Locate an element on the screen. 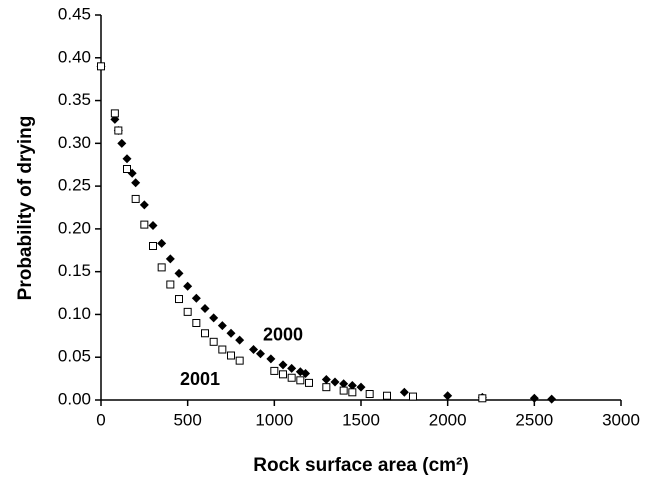 Image resolution: width=659 pixels, height=488 pixels. y-tick-label: 0.30 is located at coordinates (74, 142).